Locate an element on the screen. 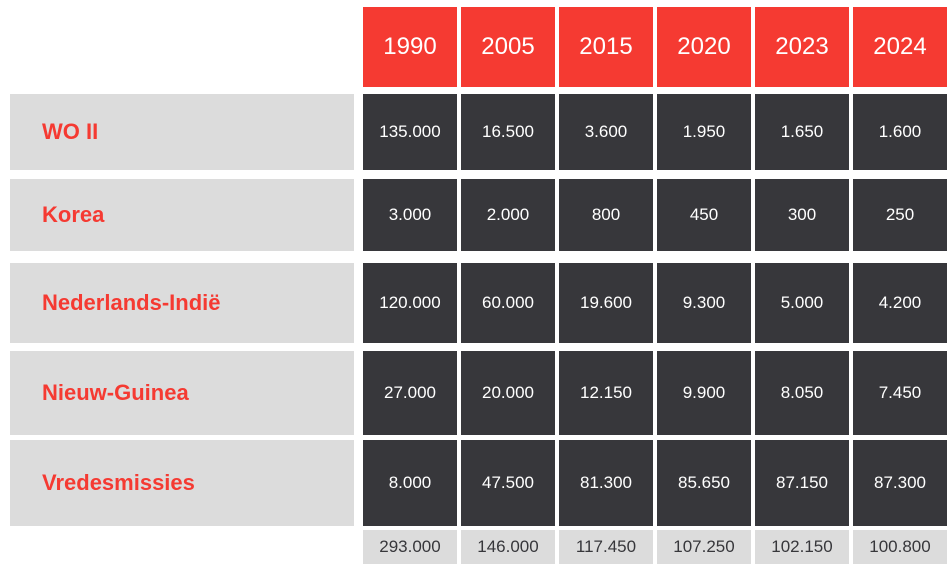 Image resolution: width=951 pixels, height=567 pixels. table-cell: 27.000 is located at coordinates (410, 393).